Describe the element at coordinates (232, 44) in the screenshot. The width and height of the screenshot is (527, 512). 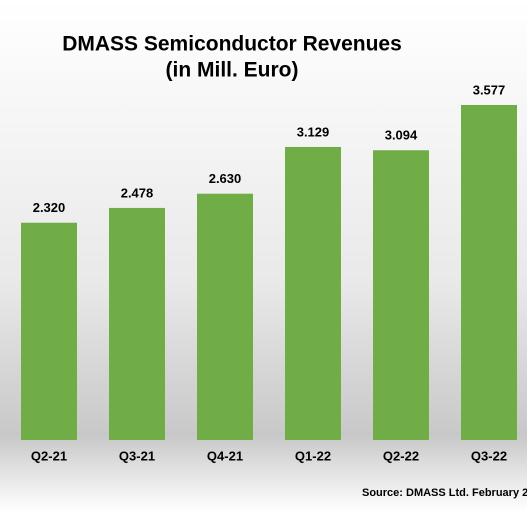
I see `chart-title: DMASS Semiconductor Revenues` at that location.